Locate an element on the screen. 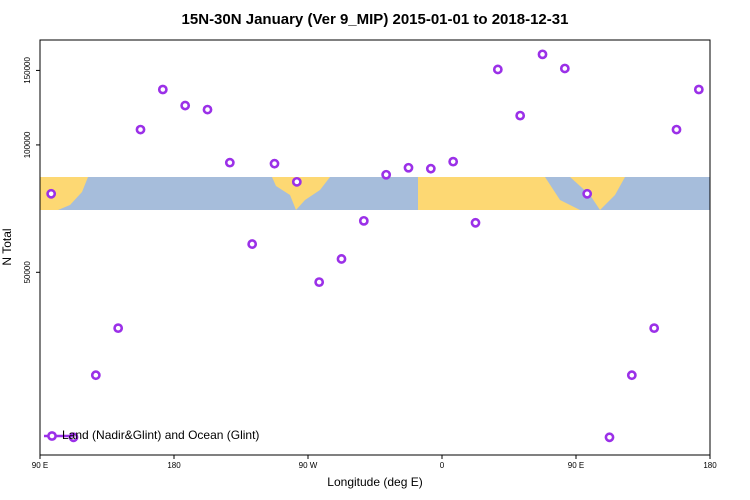  legend-marker is located at coordinates (52, 436).